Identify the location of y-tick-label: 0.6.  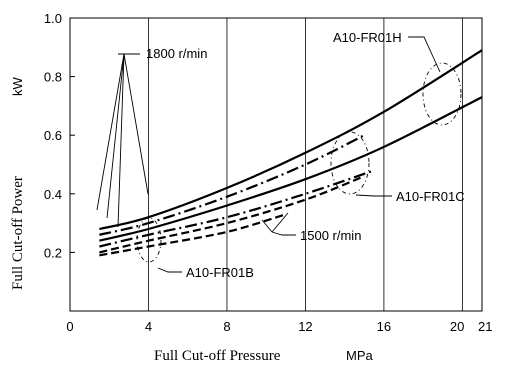
(53, 135).